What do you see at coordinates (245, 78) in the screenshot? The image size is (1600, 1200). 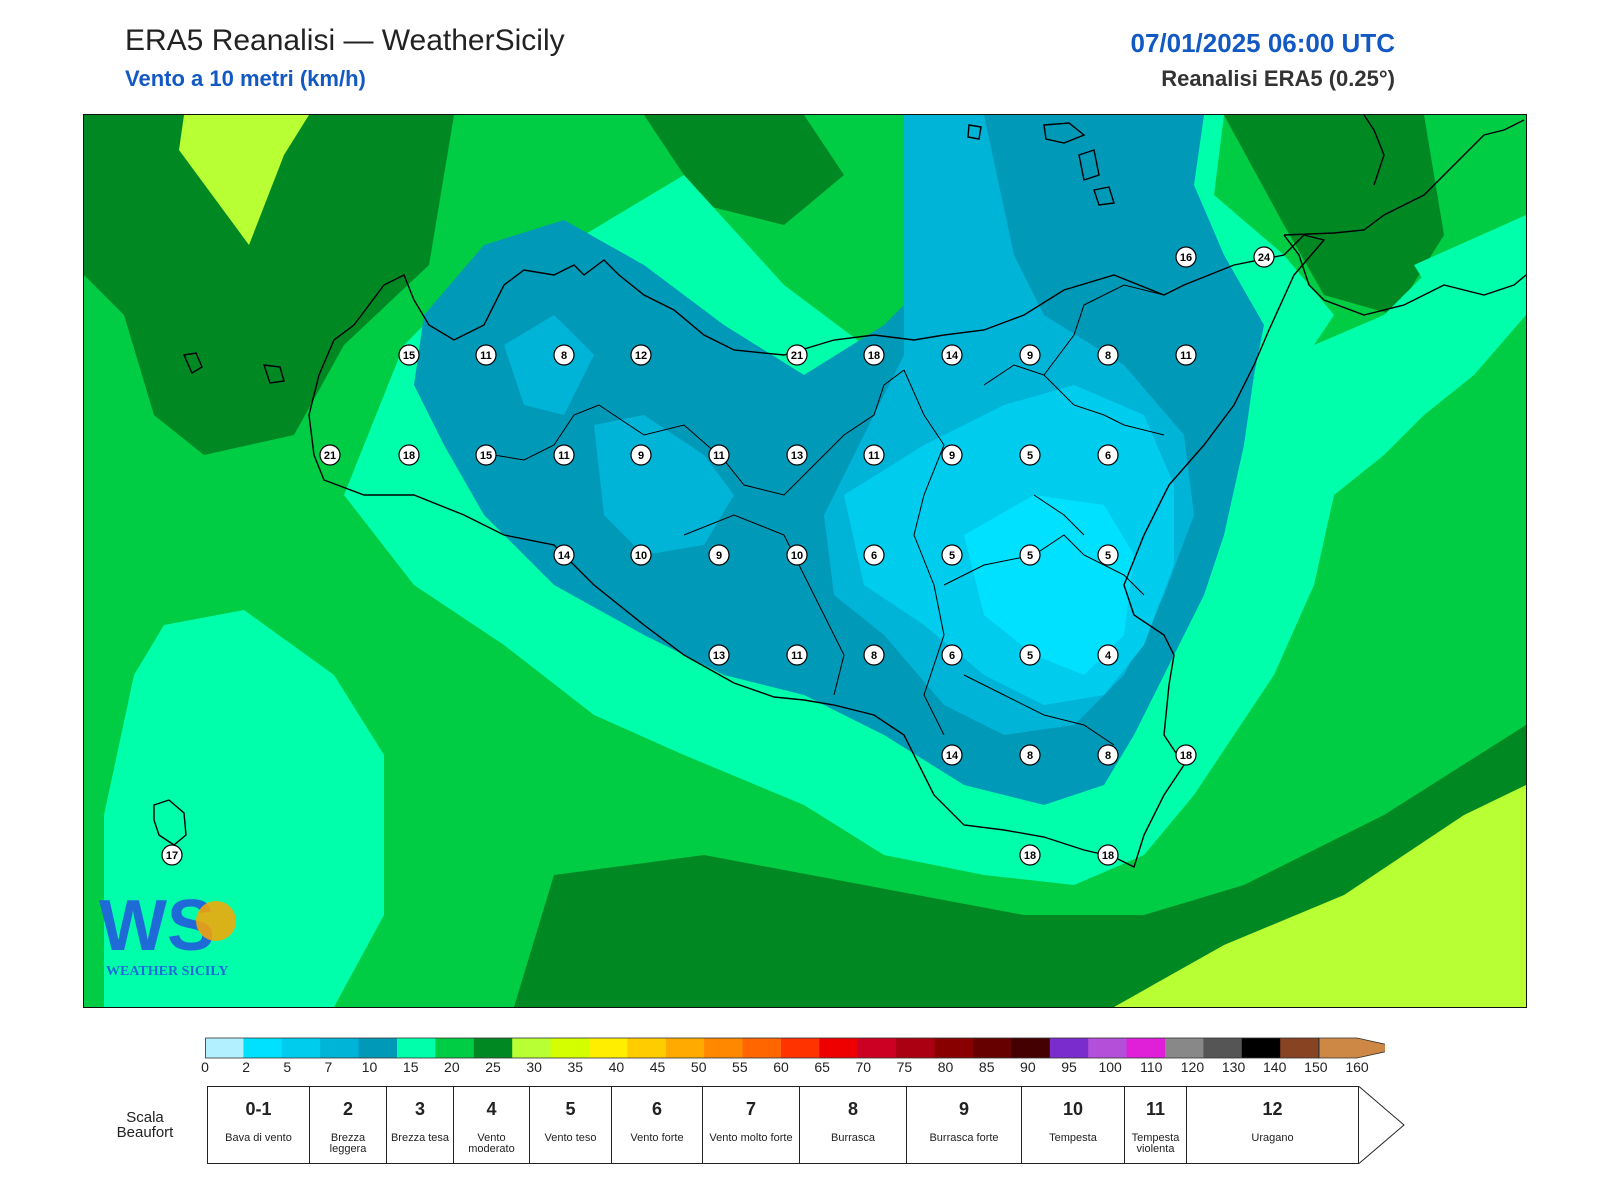 I see `map-subtitle: Vento a 10 metri (km/h)` at bounding box center [245, 78].